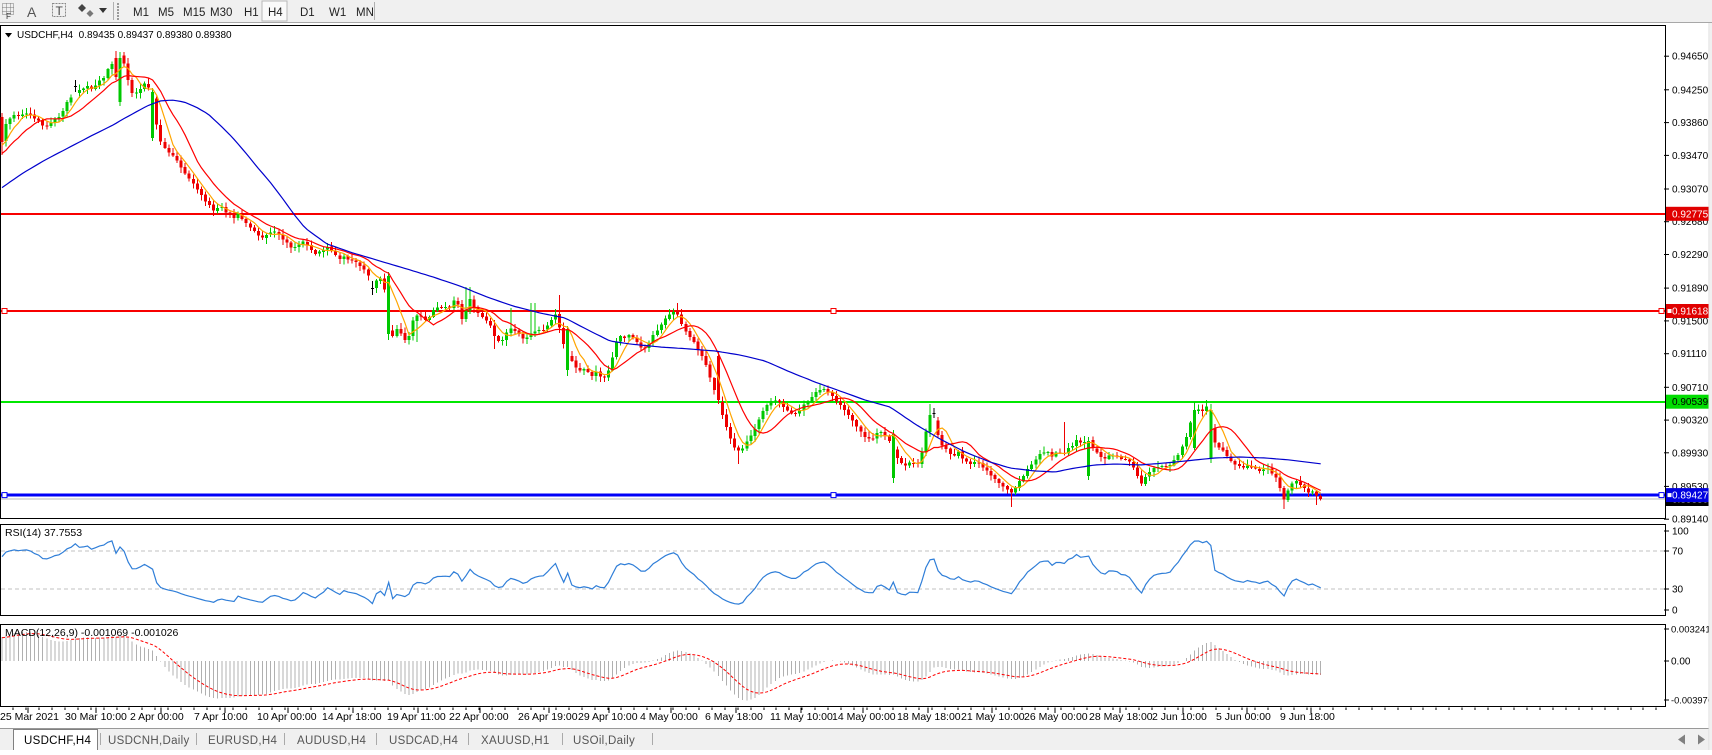 The height and width of the screenshot is (755, 1712). Describe the element at coordinates (1680, 532) in the screenshot. I see `svg-text: 100` at that location.